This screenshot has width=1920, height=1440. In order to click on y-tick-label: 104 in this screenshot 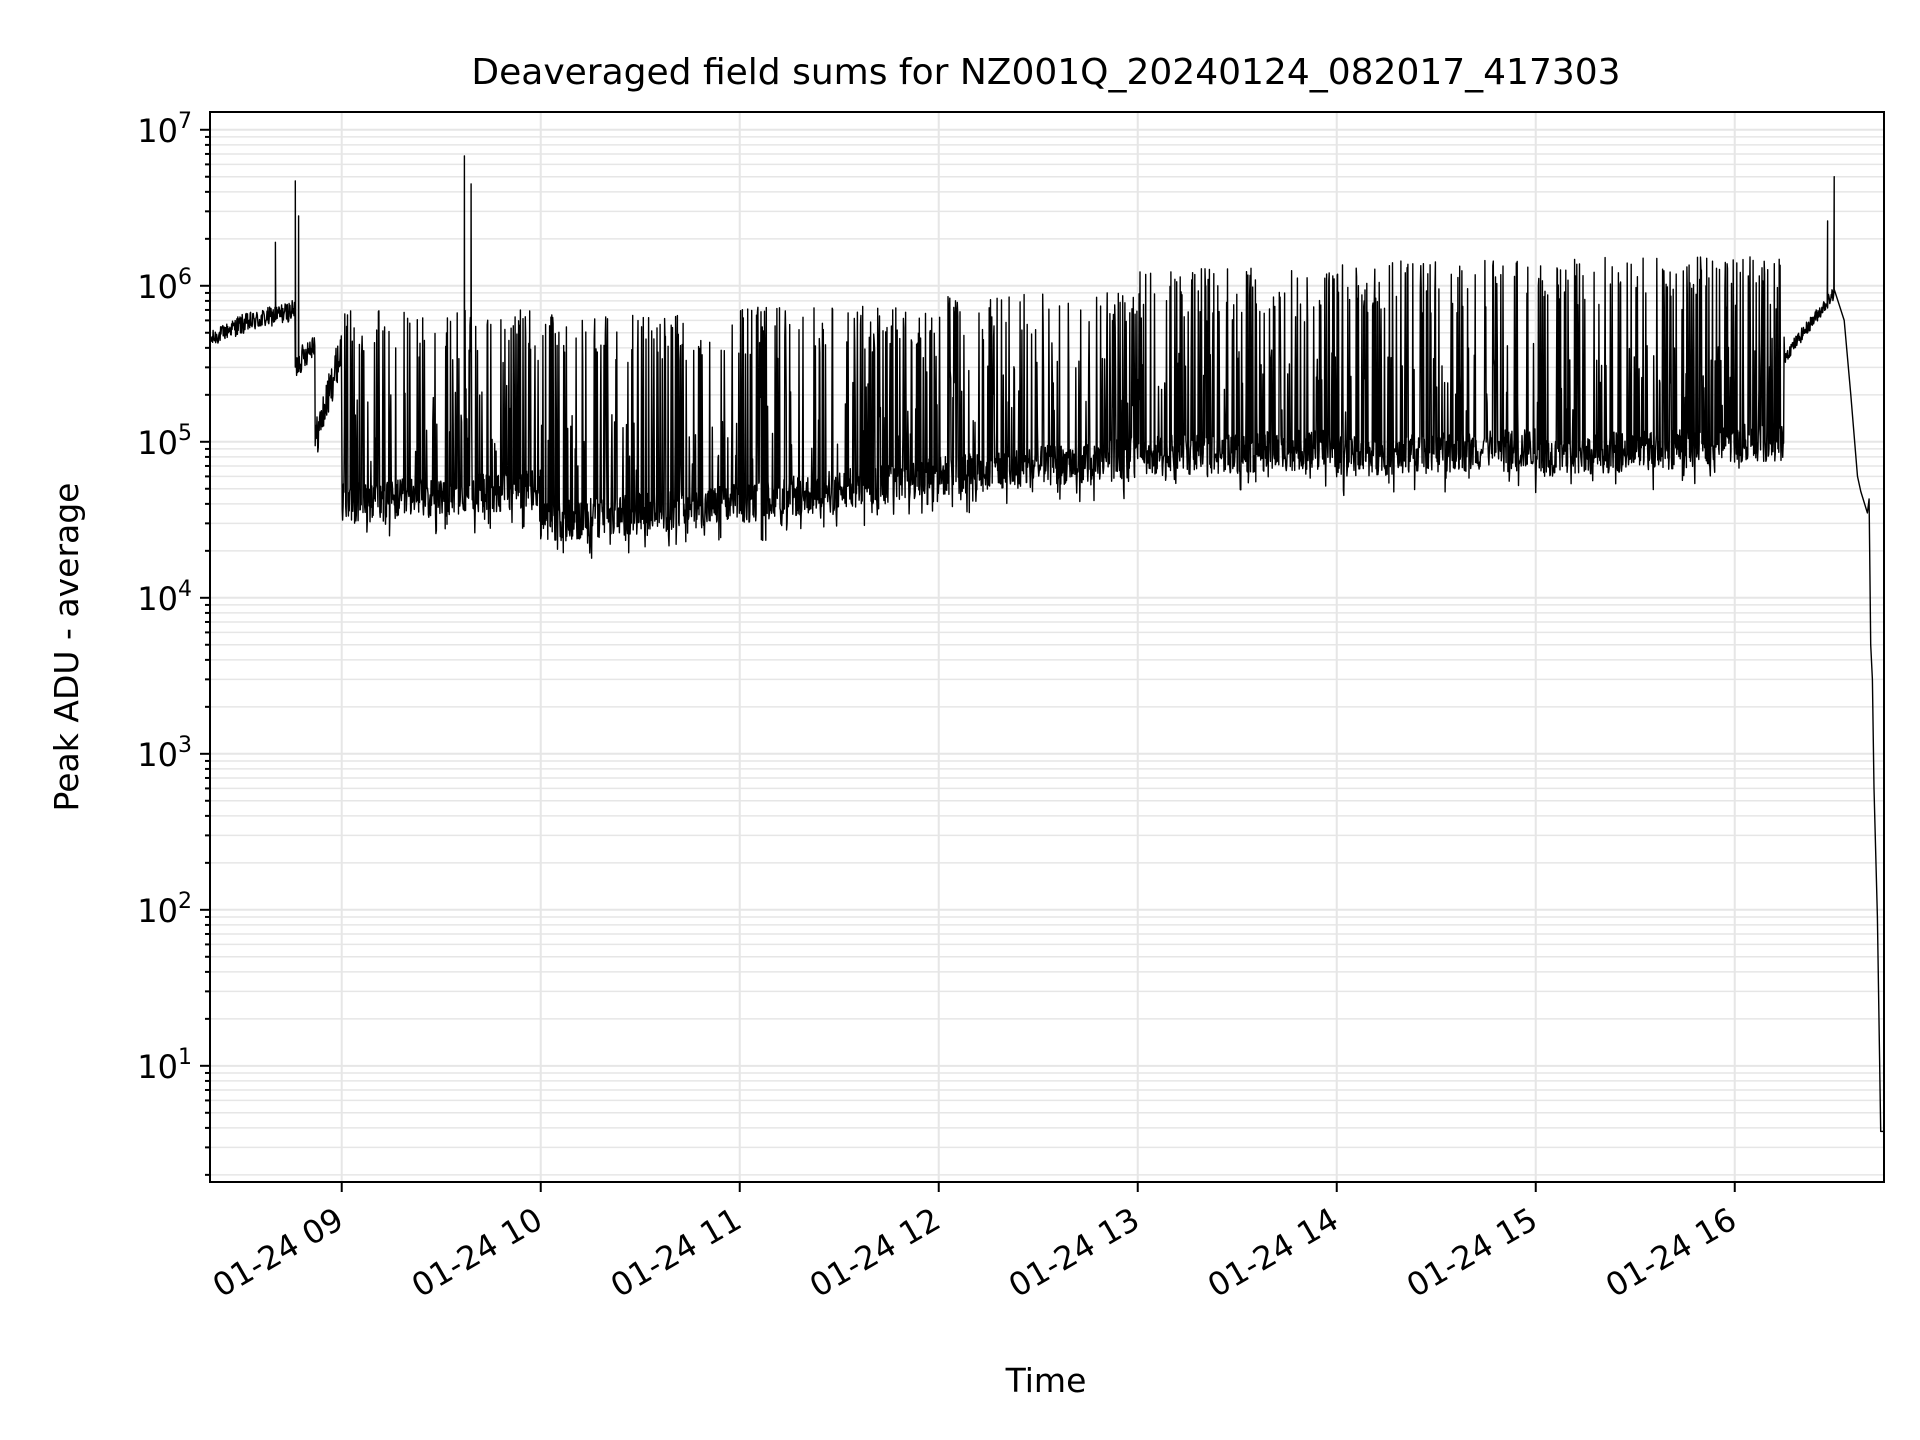, I will do `click(164, 597)`.